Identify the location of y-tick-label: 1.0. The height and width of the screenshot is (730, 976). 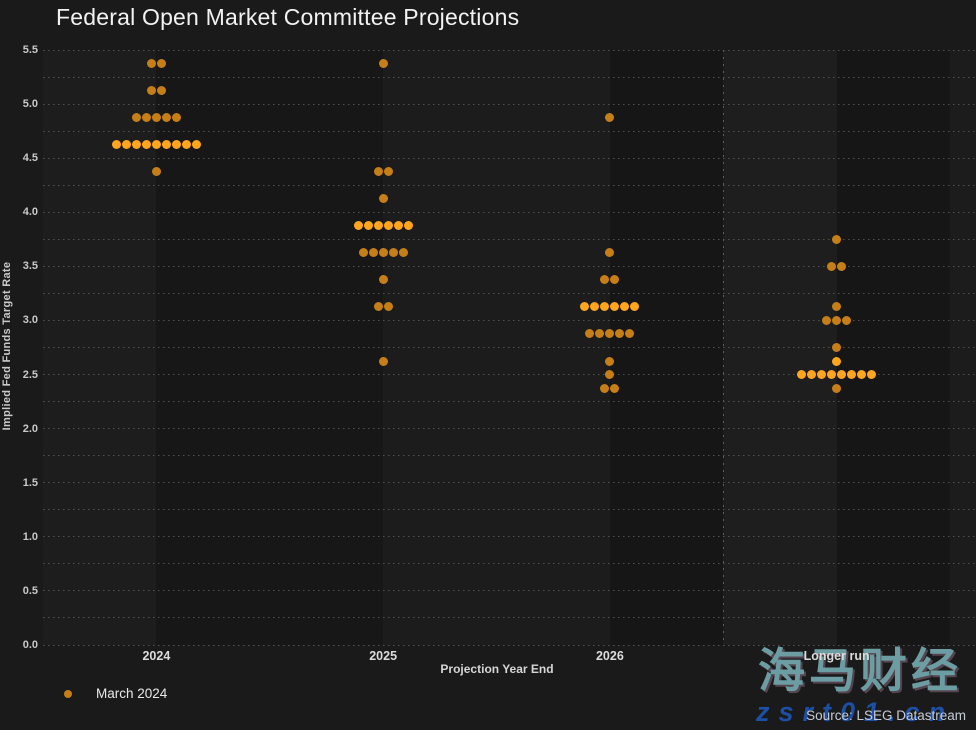
(30, 536).